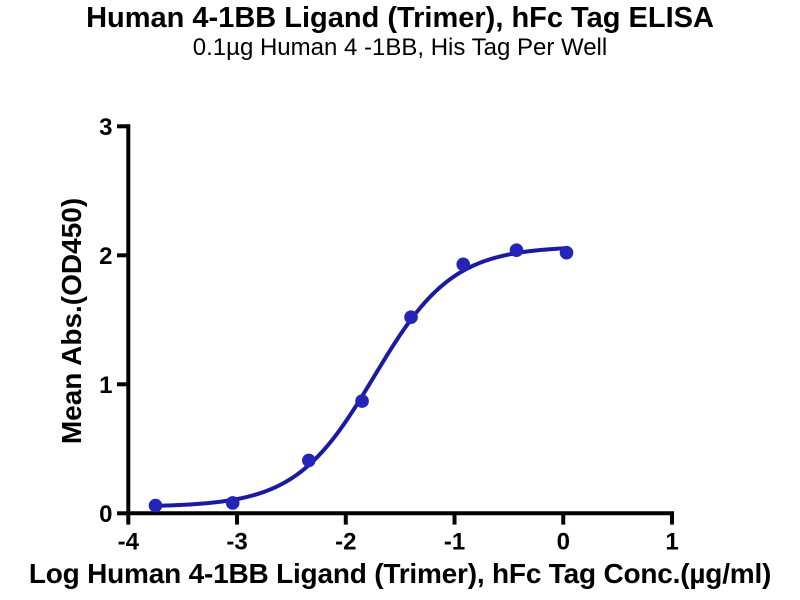 Image resolution: width=800 pixels, height=600 pixels. Describe the element at coordinates (129, 542) in the screenshot. I see `x-tick-label: -4` at that location.